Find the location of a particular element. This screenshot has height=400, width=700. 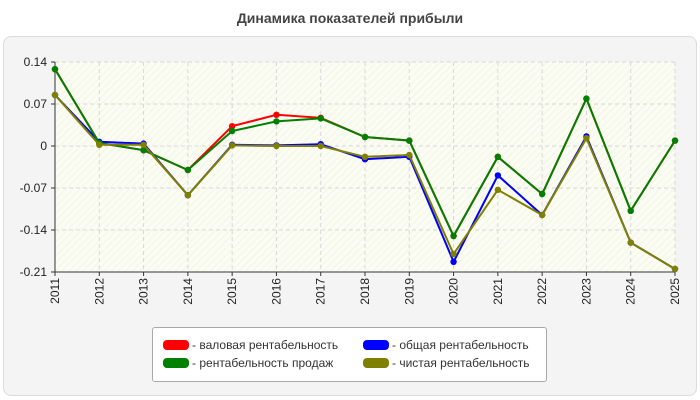

legend-item-net: - чистая рентабельность is located at coordinates (446, 363).